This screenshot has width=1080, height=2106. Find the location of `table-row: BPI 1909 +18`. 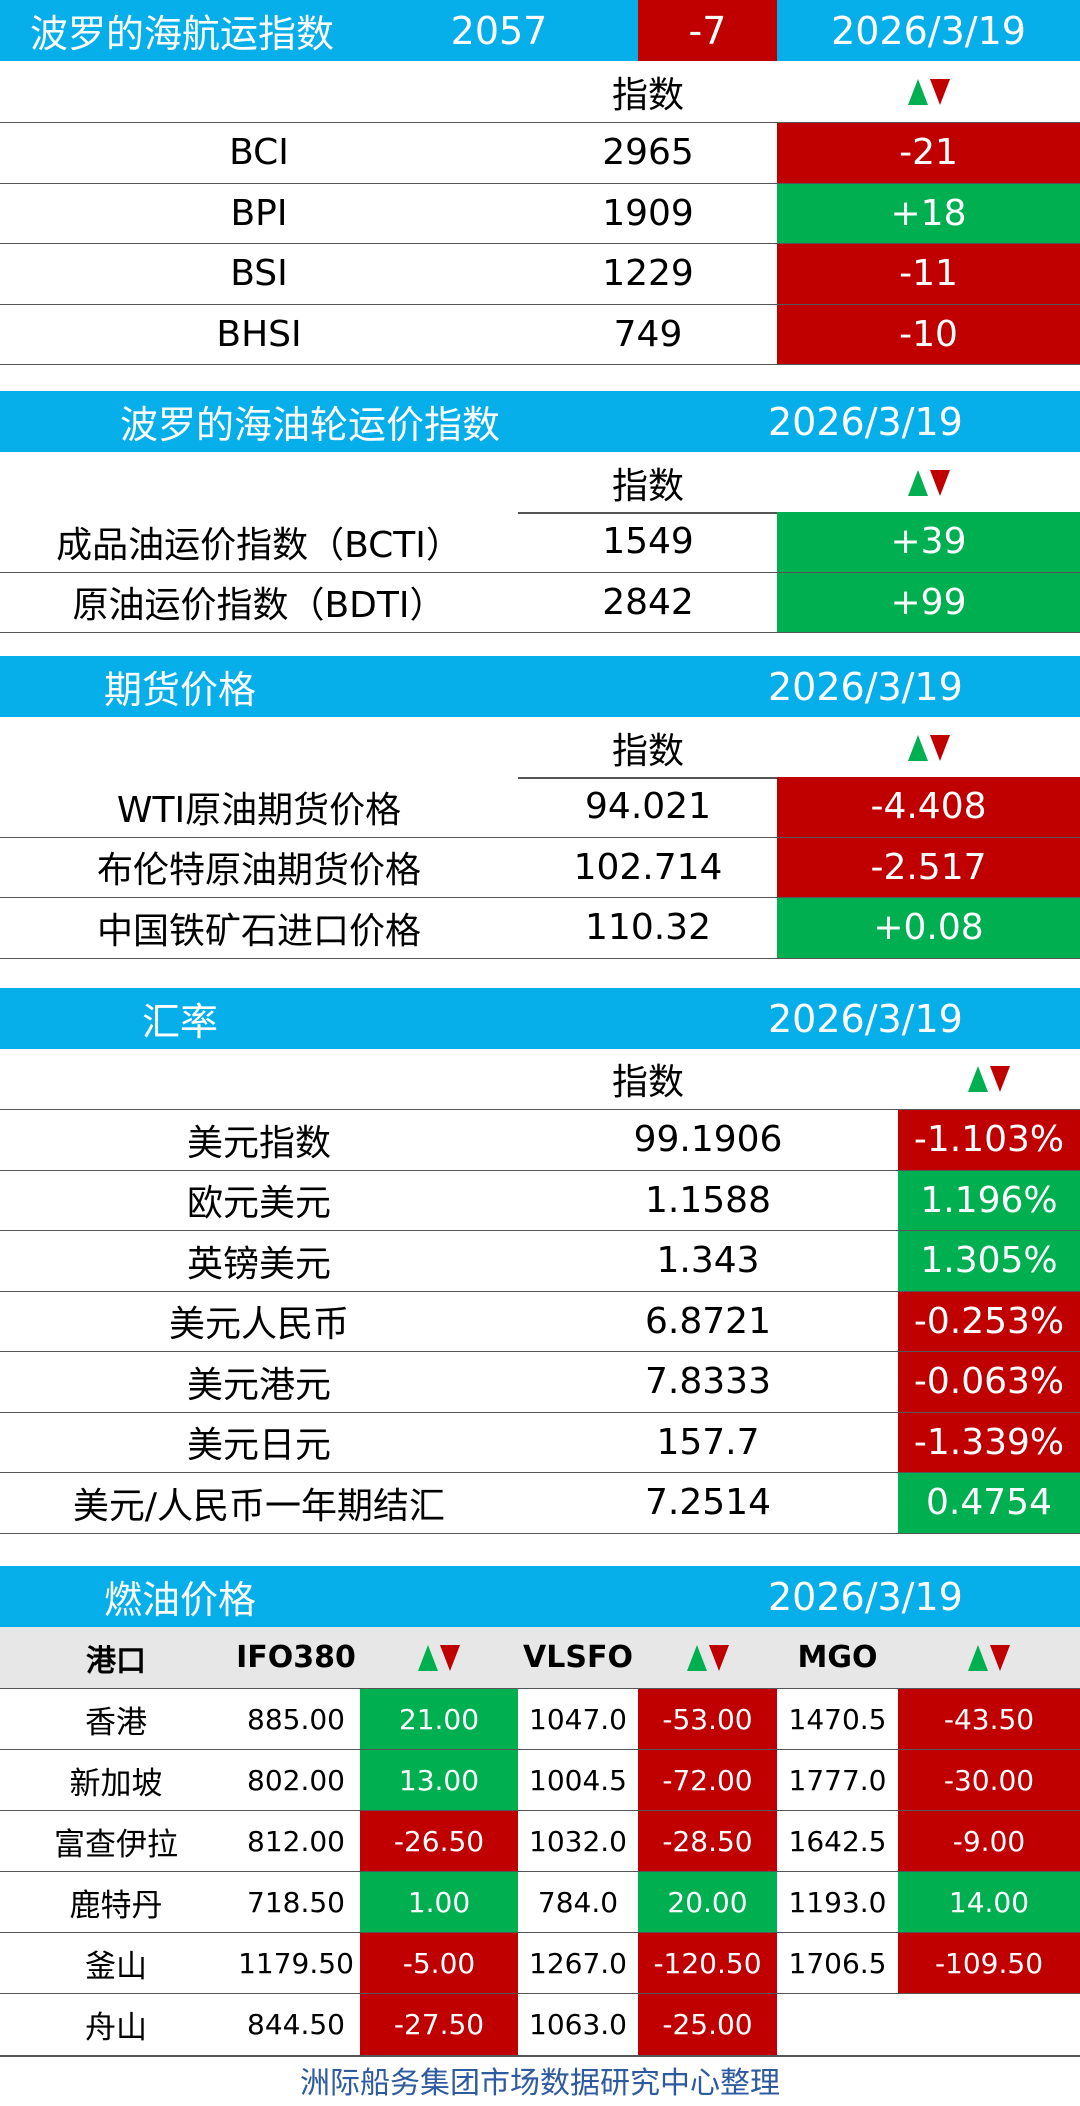

table-row: BPI 1909 +18 is located at coordinates (540, 213).